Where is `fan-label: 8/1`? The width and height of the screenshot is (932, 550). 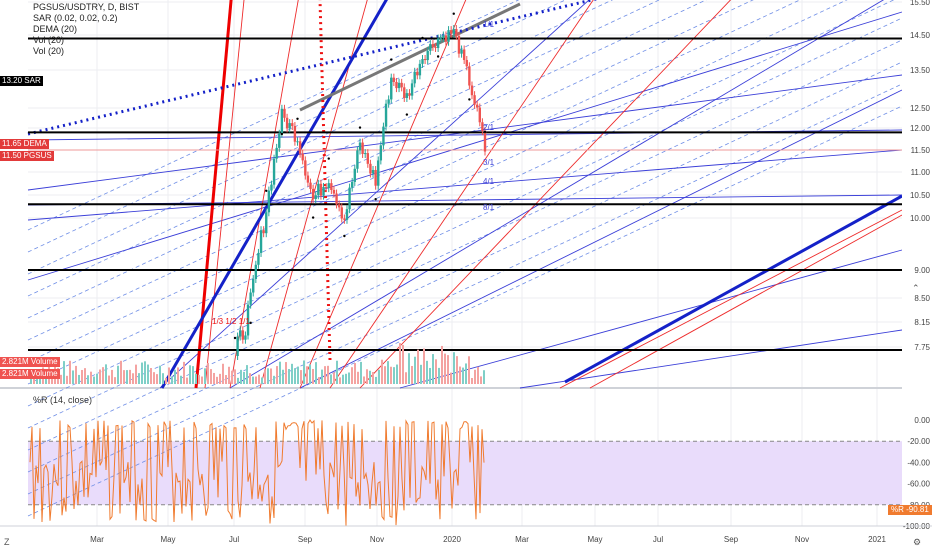 fan-label: 8/1 is located at coordinates (489, 207).